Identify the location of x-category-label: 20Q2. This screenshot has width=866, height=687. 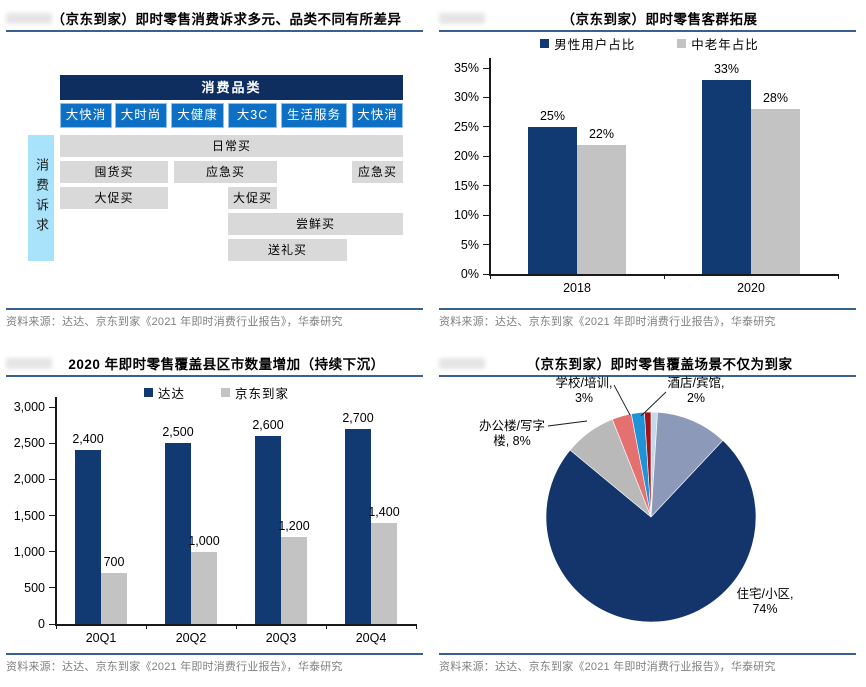
(191, 638).